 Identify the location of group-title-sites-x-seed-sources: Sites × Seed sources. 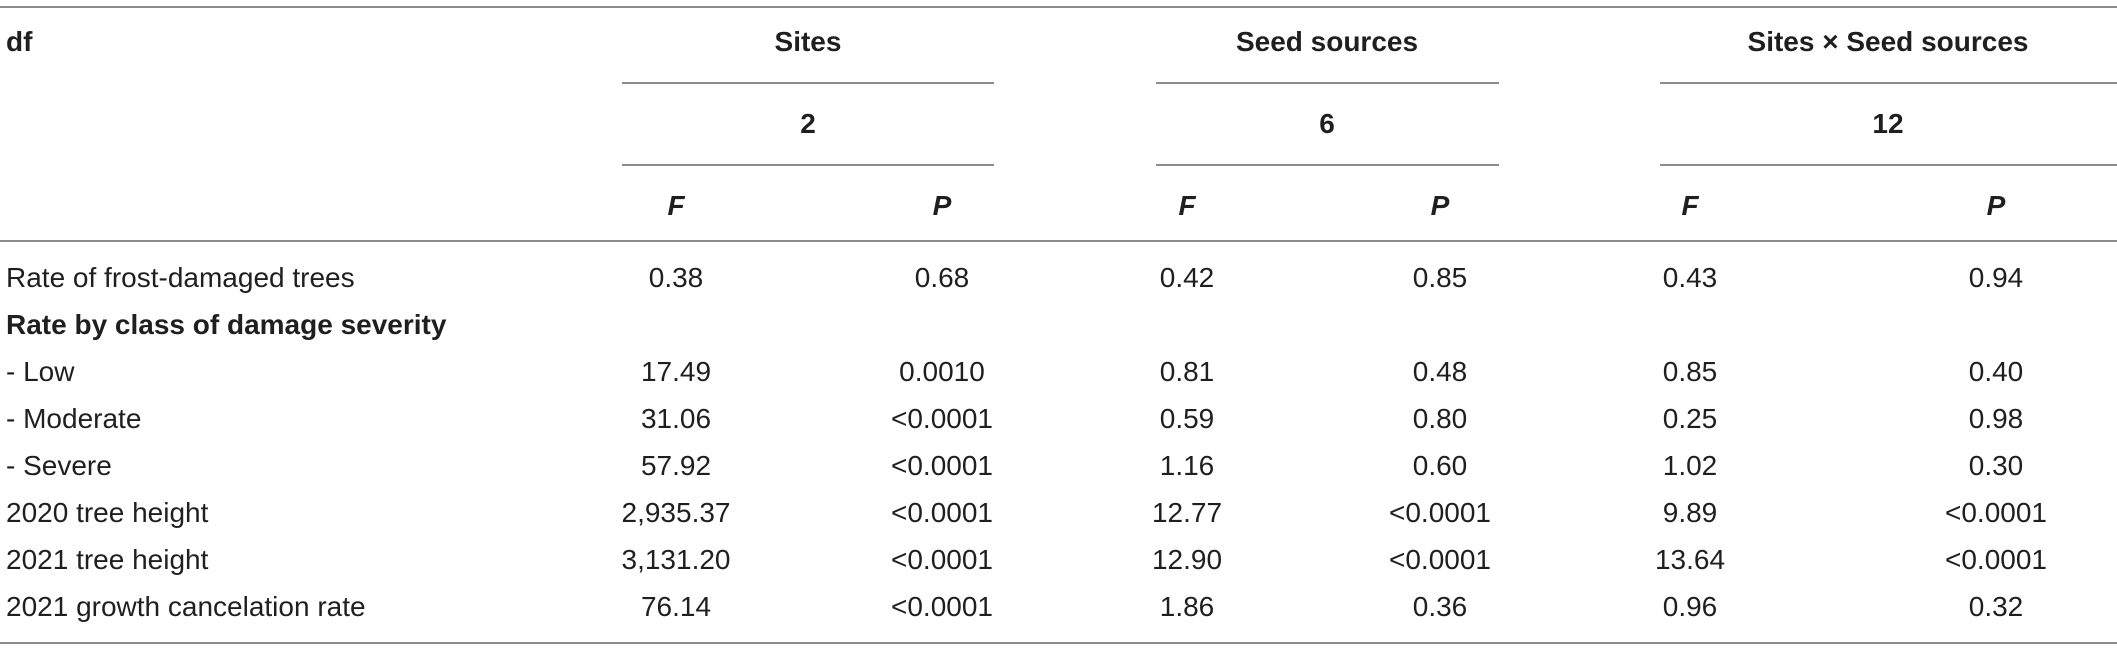
(1888, 41).